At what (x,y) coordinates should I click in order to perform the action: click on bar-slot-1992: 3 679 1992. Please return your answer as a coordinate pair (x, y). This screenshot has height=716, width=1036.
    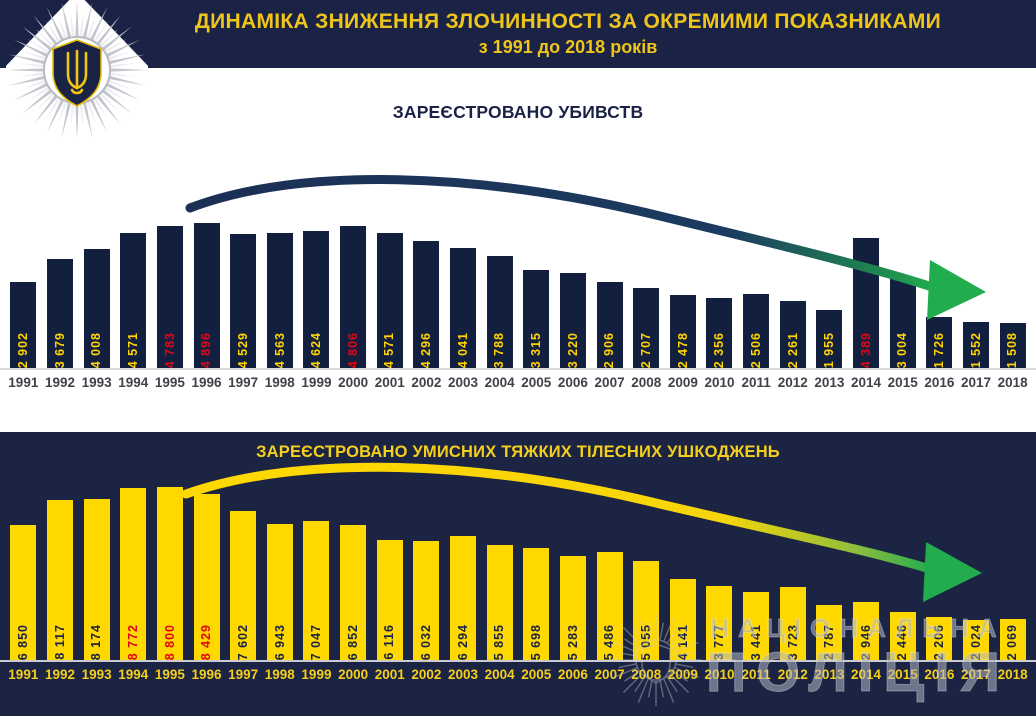
    Looking at the image, I should click on (60, 306).